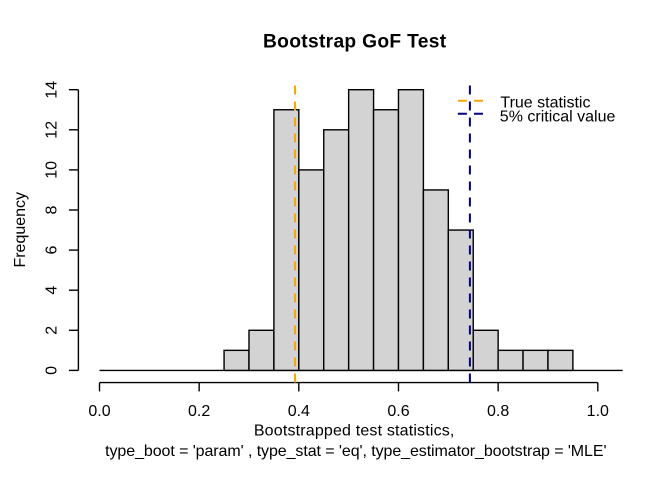 Image resolution: width=672 pixels, height=480 pixels. Describe the element at coordinates (51, 90) in the screenshot. I see `svg-text: 14` at that location.